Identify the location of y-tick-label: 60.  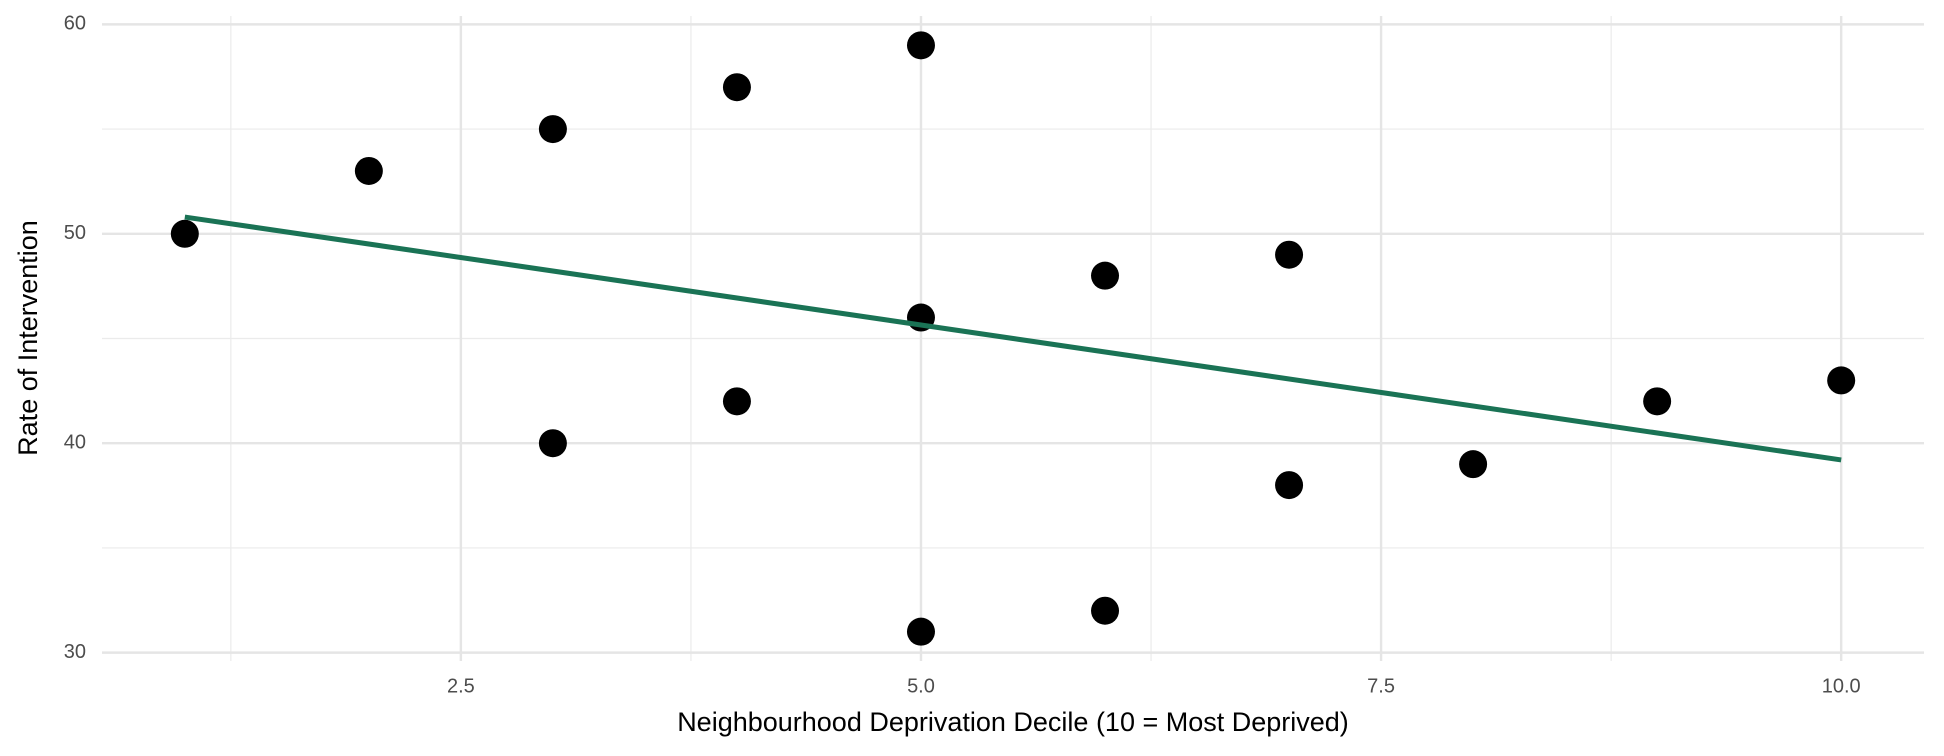
(75, 24).